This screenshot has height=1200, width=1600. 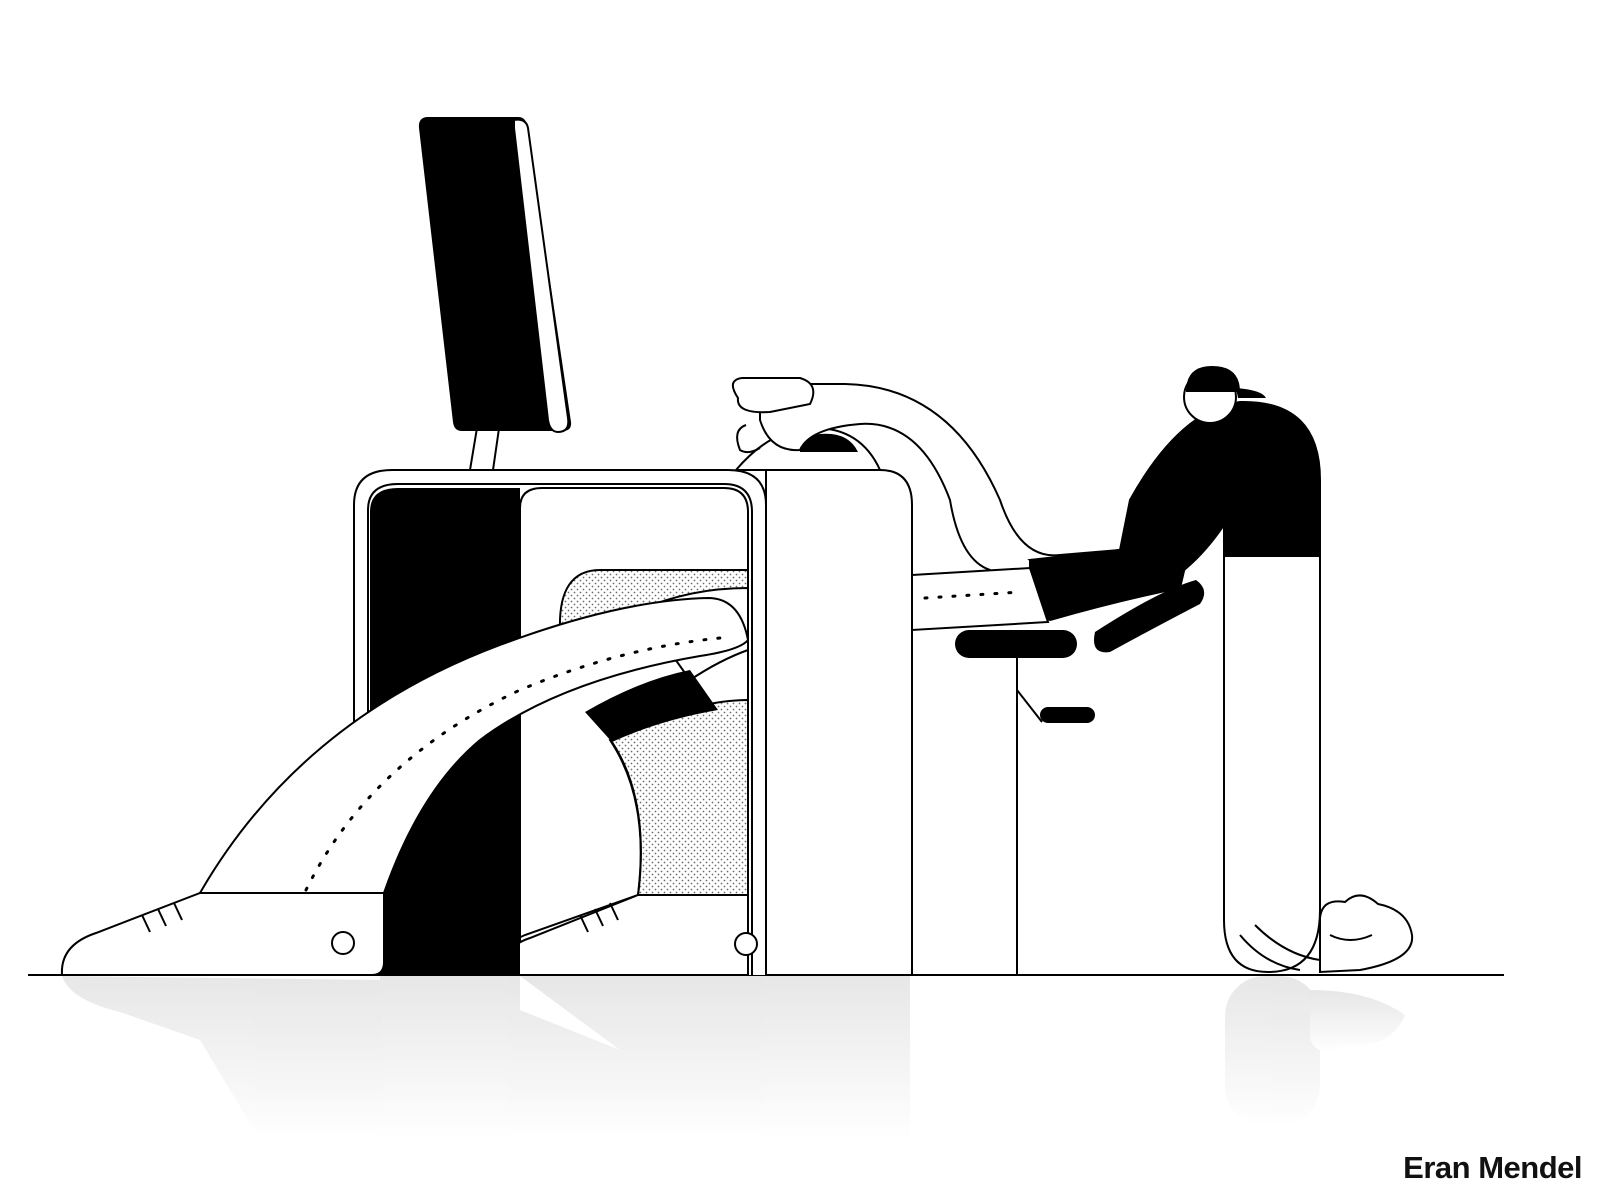 I want to click on stool-icon, so click(x=1025, y=802).